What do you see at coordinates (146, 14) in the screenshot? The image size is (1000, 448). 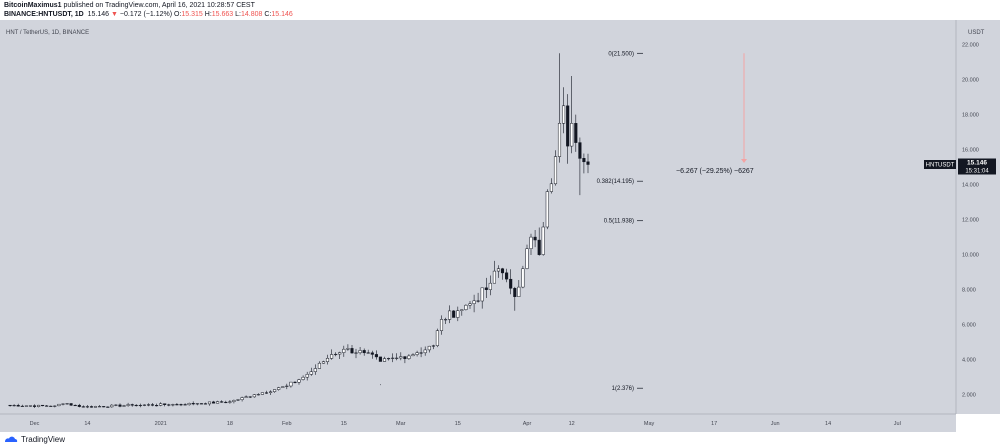 I see `price-change: −0.172 (−1.12%)` at bounding box center [146, 14].